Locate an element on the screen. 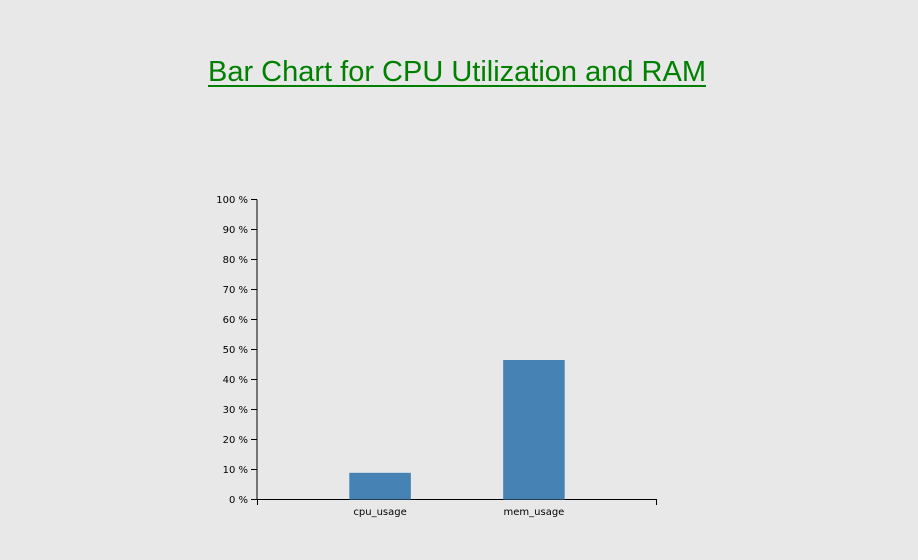 The width and height of the screenshot is (918, 560). y-tick-label: 20 % is located at coordinates (235, 440).